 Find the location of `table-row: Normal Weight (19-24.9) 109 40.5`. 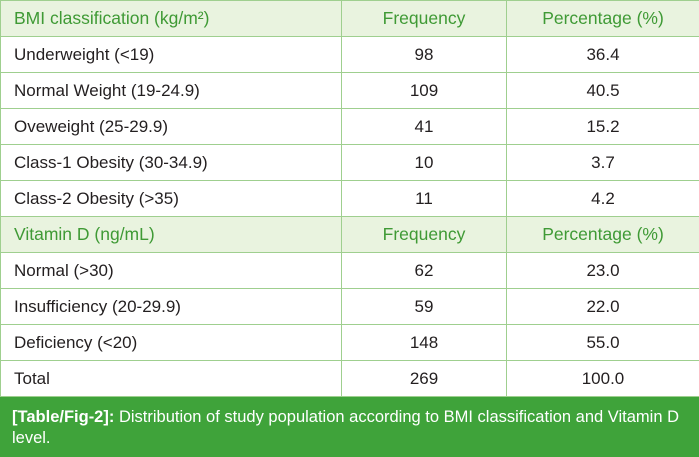

table-row: Normal Weight (19-24.9) 109 40.5 is located at coordinates (349, 90).